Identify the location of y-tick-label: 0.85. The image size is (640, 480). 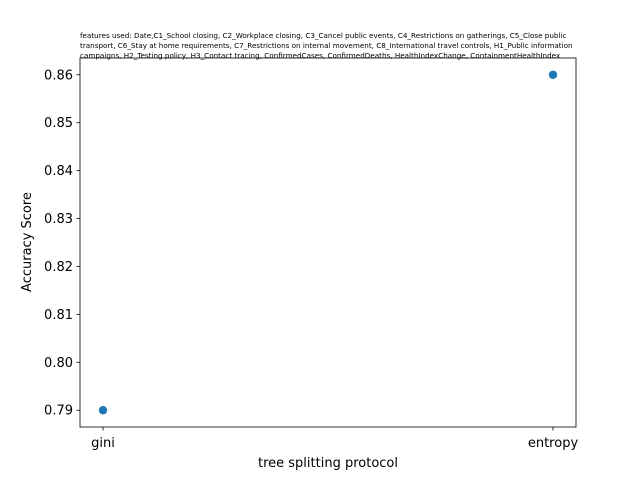
(58, 123).